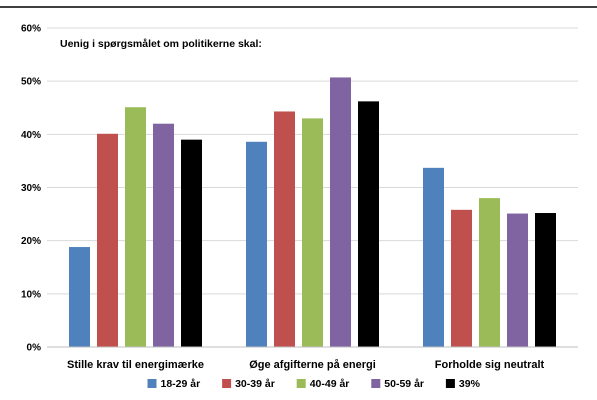 This screenshot has width=597, height=400. What do you see at coordinates (31, 82) in the screenshot?
I see `y-tick-label: 50%` at bounding box center [31, 82].